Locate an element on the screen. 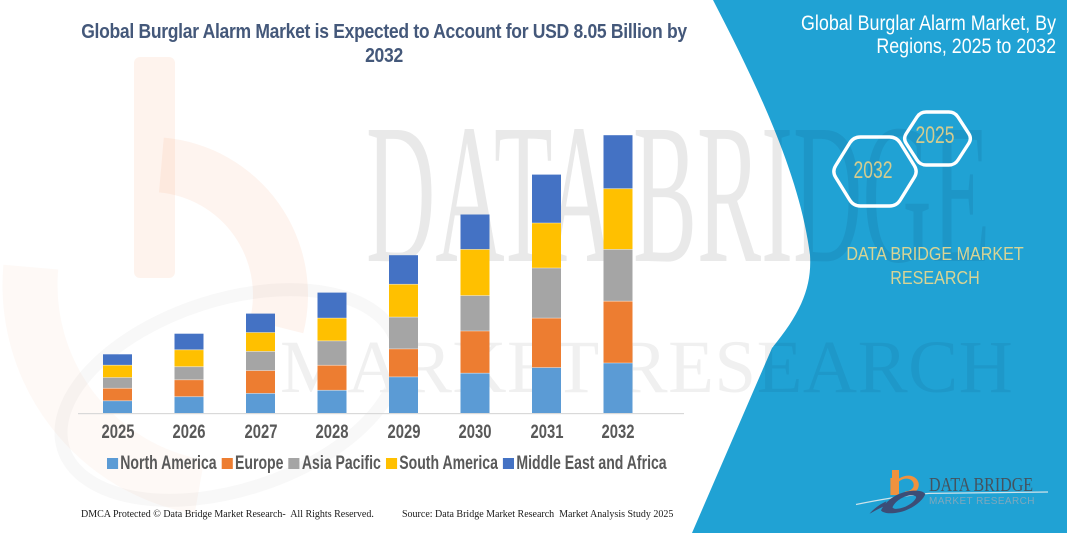 The height and width of the screenshot is (533, 1067). svg-text: DATA BRIDGE is located at coordinates (981, 484).